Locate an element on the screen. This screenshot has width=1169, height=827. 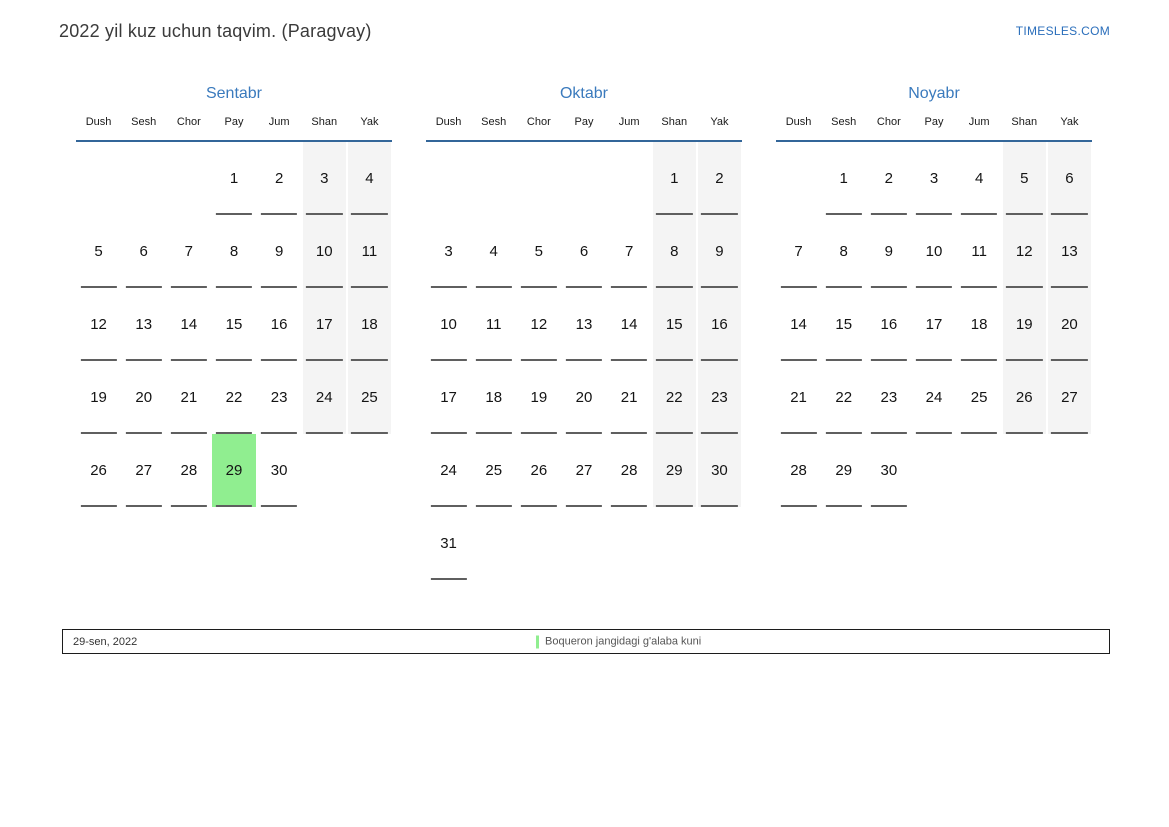
day-noyabr-24: 24 is located at coordinates (933, 397).